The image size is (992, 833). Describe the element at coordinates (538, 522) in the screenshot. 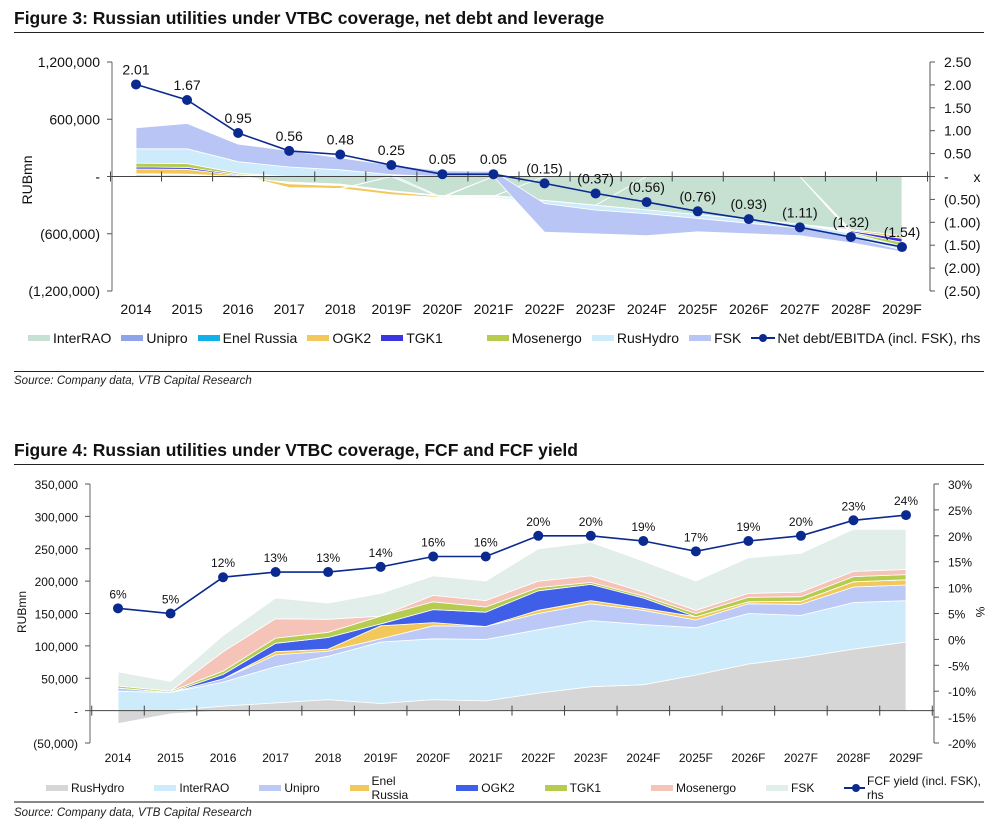

I see `data-label: 20%` at that location.